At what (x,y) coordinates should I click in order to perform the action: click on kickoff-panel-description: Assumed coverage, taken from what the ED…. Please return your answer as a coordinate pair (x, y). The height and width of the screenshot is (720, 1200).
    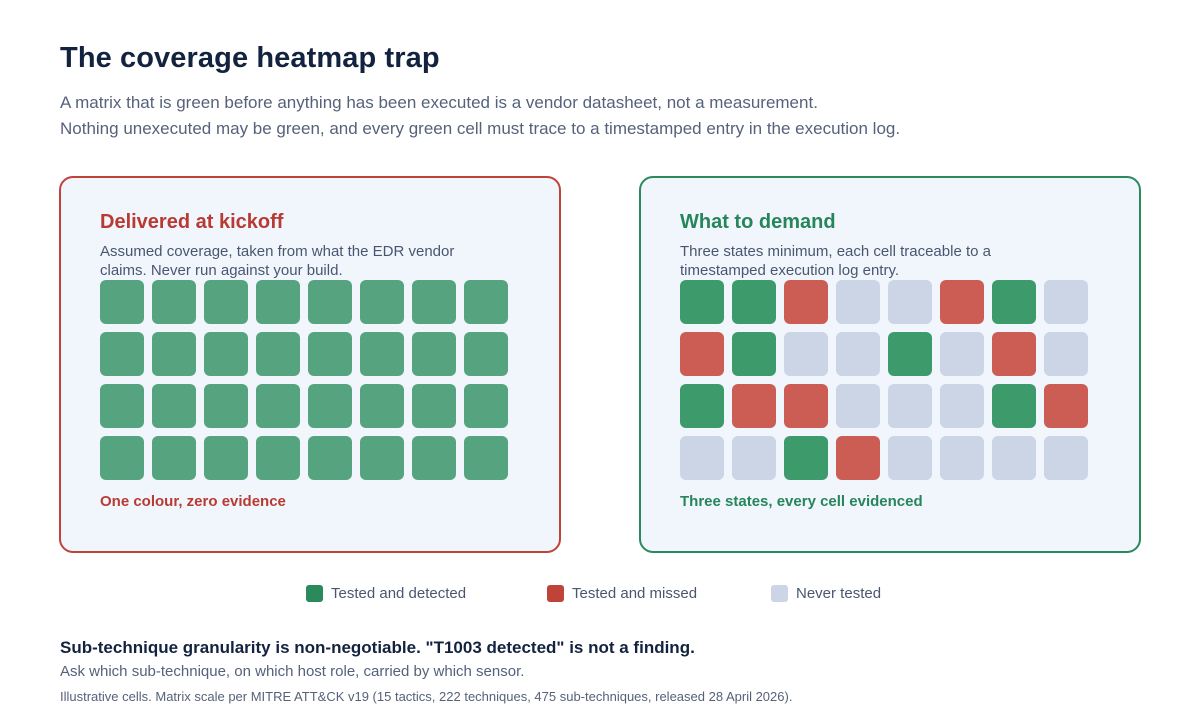
    Looking at the image, I should click on (277, 261).